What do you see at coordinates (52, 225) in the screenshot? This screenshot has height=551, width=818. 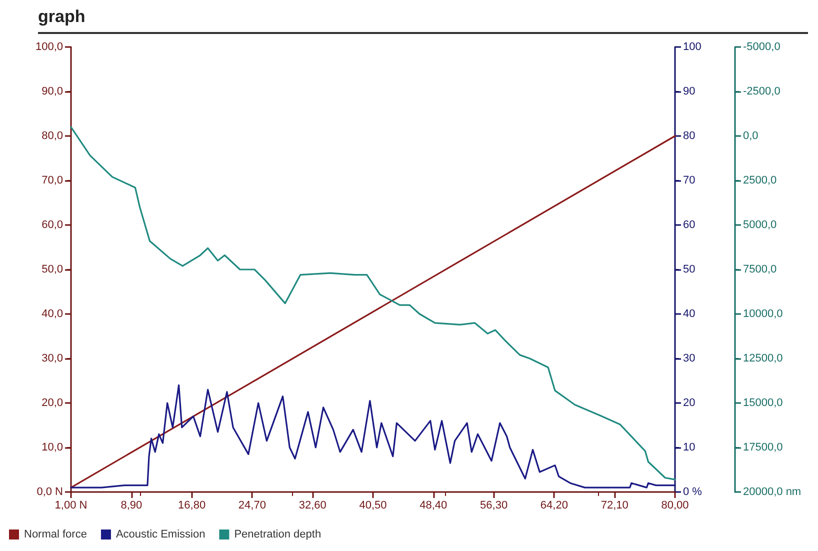 I see `y-tick-label: 60,0` at bounding box center [52, 225].